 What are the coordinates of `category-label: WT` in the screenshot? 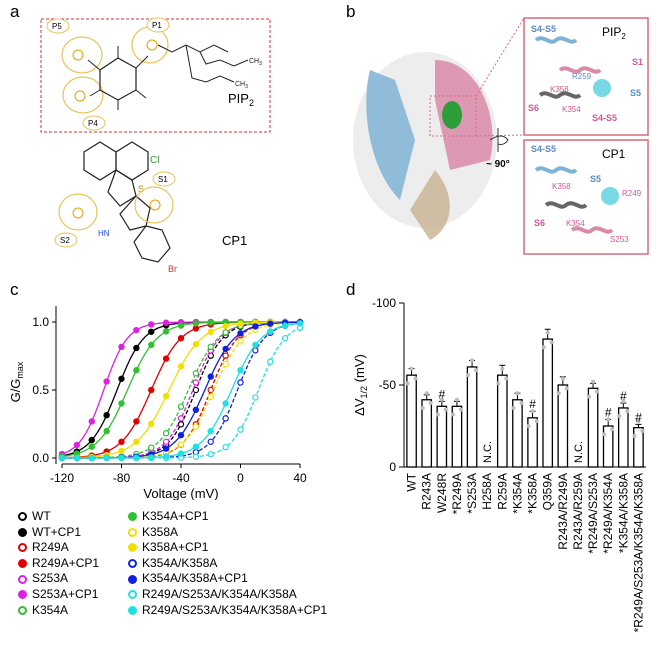 It's located at (412, 481).